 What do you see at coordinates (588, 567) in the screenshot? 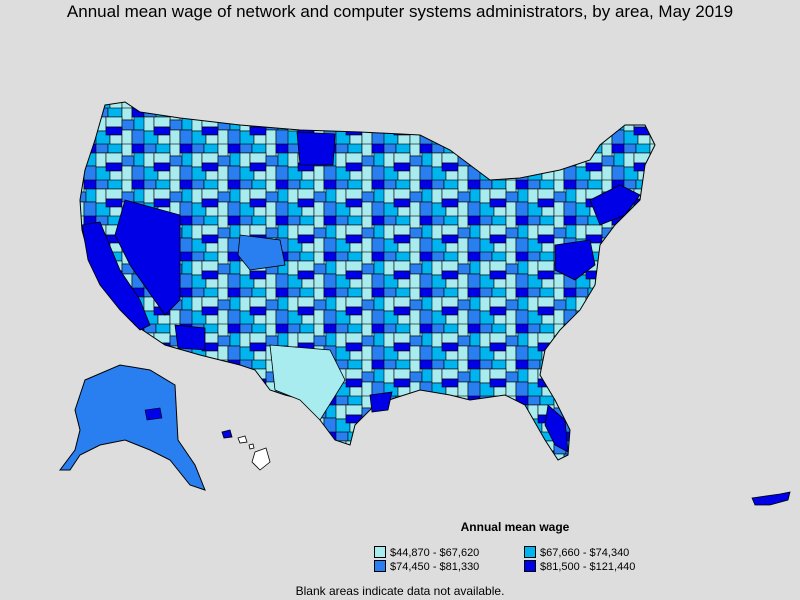
I see `legend-label-4: $81,500 - $121,440` at bounding box center [588, 567].